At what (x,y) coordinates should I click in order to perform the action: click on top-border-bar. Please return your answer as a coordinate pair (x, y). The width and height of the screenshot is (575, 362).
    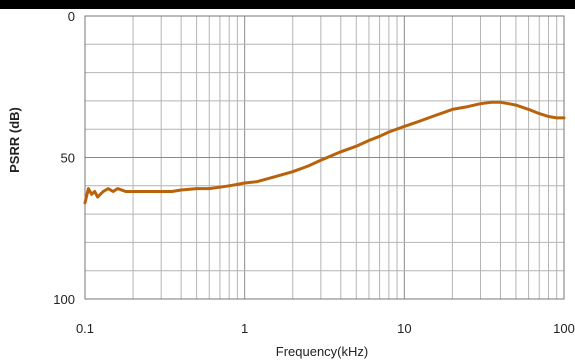
    Looking at the image, I should click on (287, 4).